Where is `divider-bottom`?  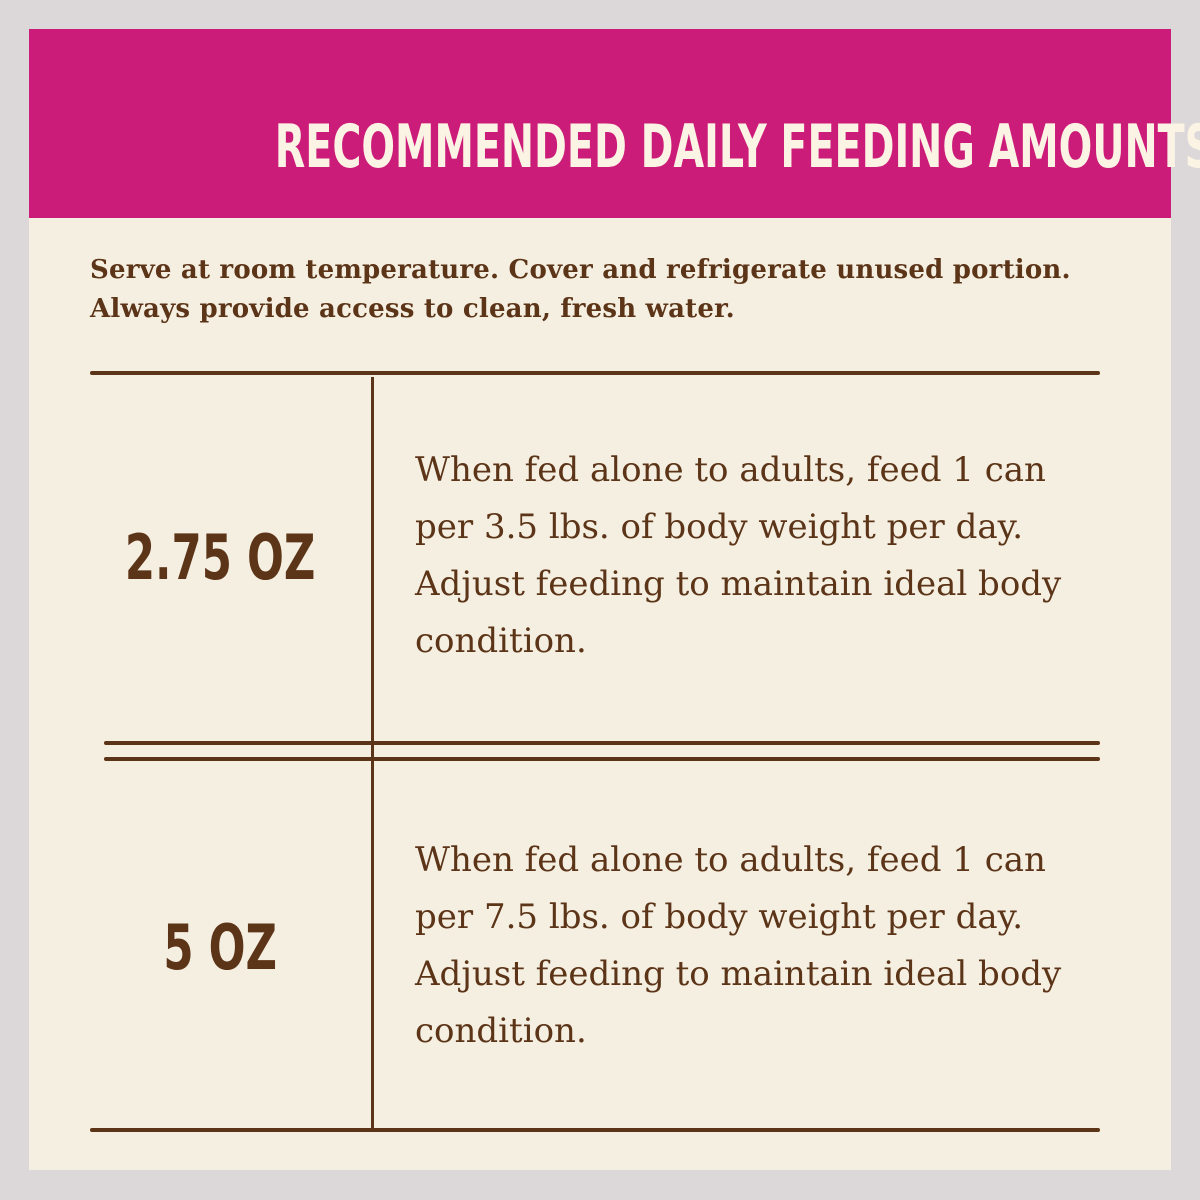
divider-bottom is located at coordinates (595, 1130).